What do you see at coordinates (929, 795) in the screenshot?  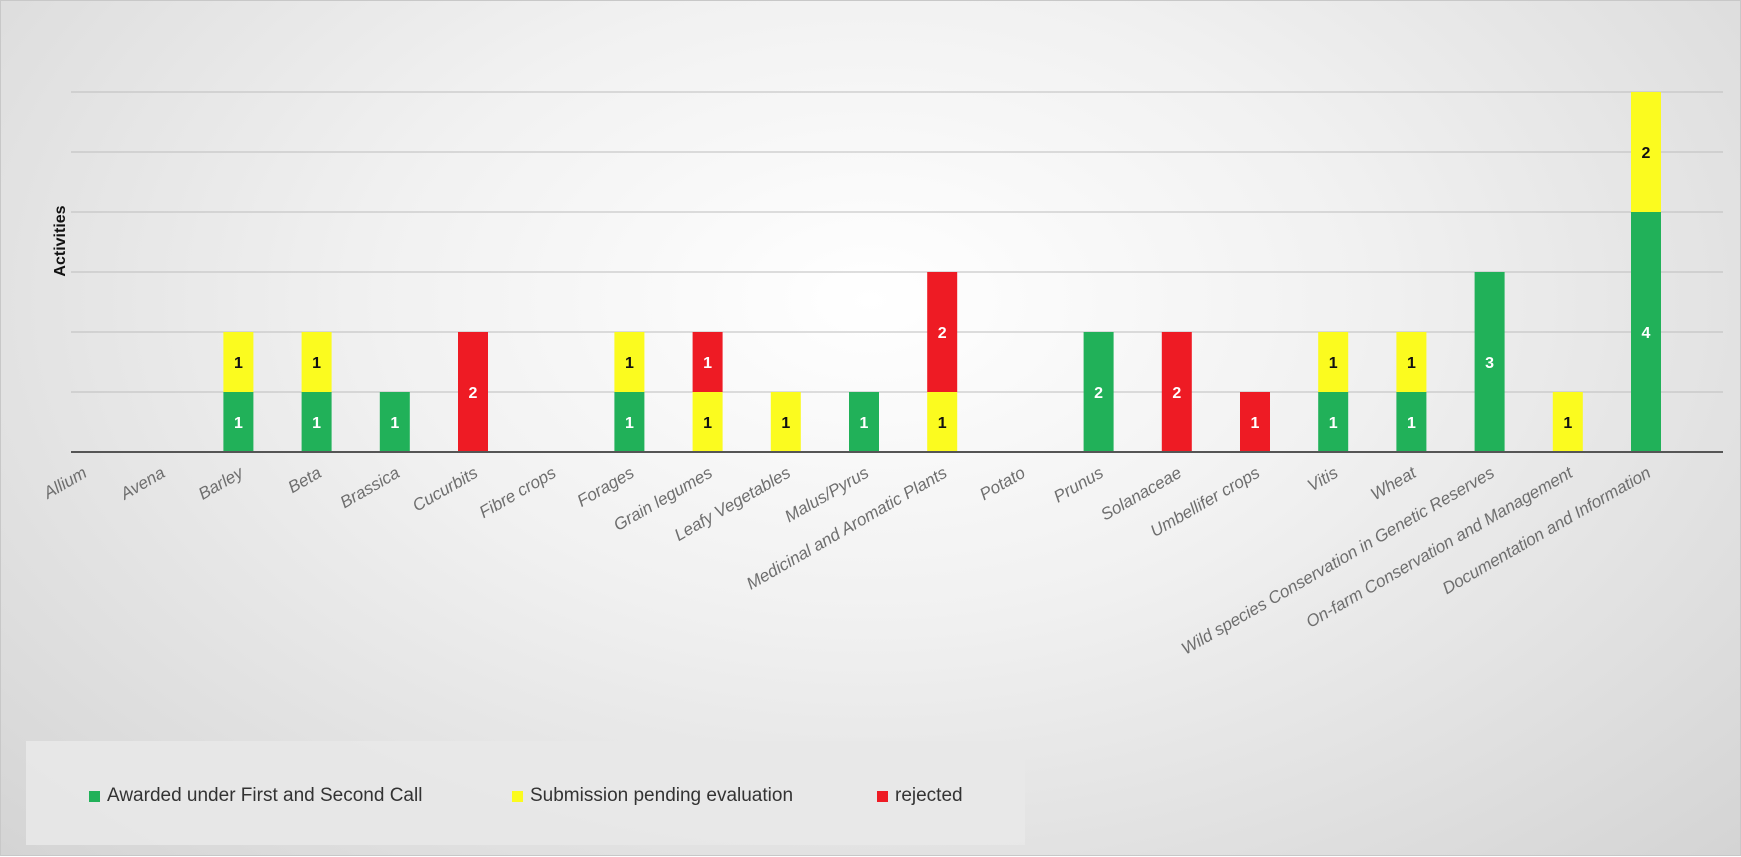 I see `legend-label-rejected: rejected` at bounding box center [929, 795].